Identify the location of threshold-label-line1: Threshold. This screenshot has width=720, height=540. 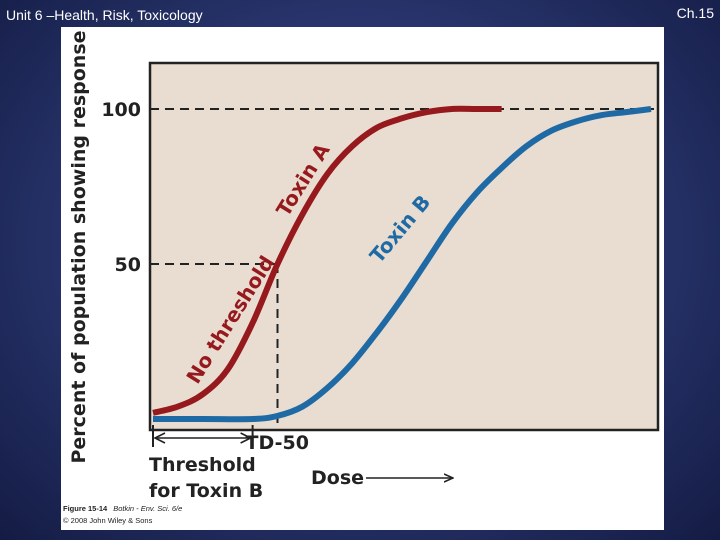
(202, 465).